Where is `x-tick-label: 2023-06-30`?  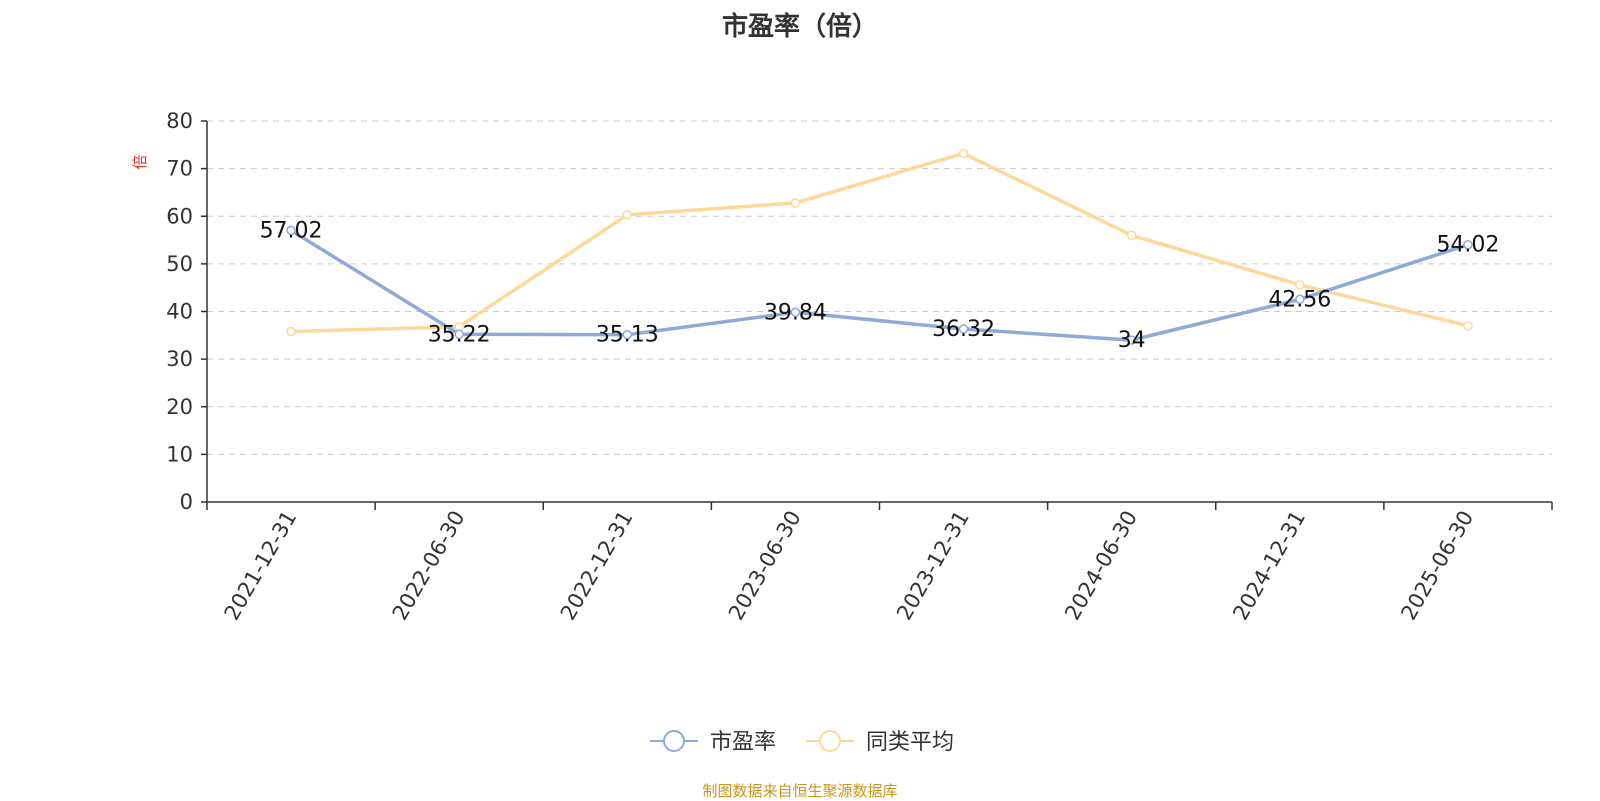 x-tick-label: 2023-06-30 is located at coordinates (765, 566).